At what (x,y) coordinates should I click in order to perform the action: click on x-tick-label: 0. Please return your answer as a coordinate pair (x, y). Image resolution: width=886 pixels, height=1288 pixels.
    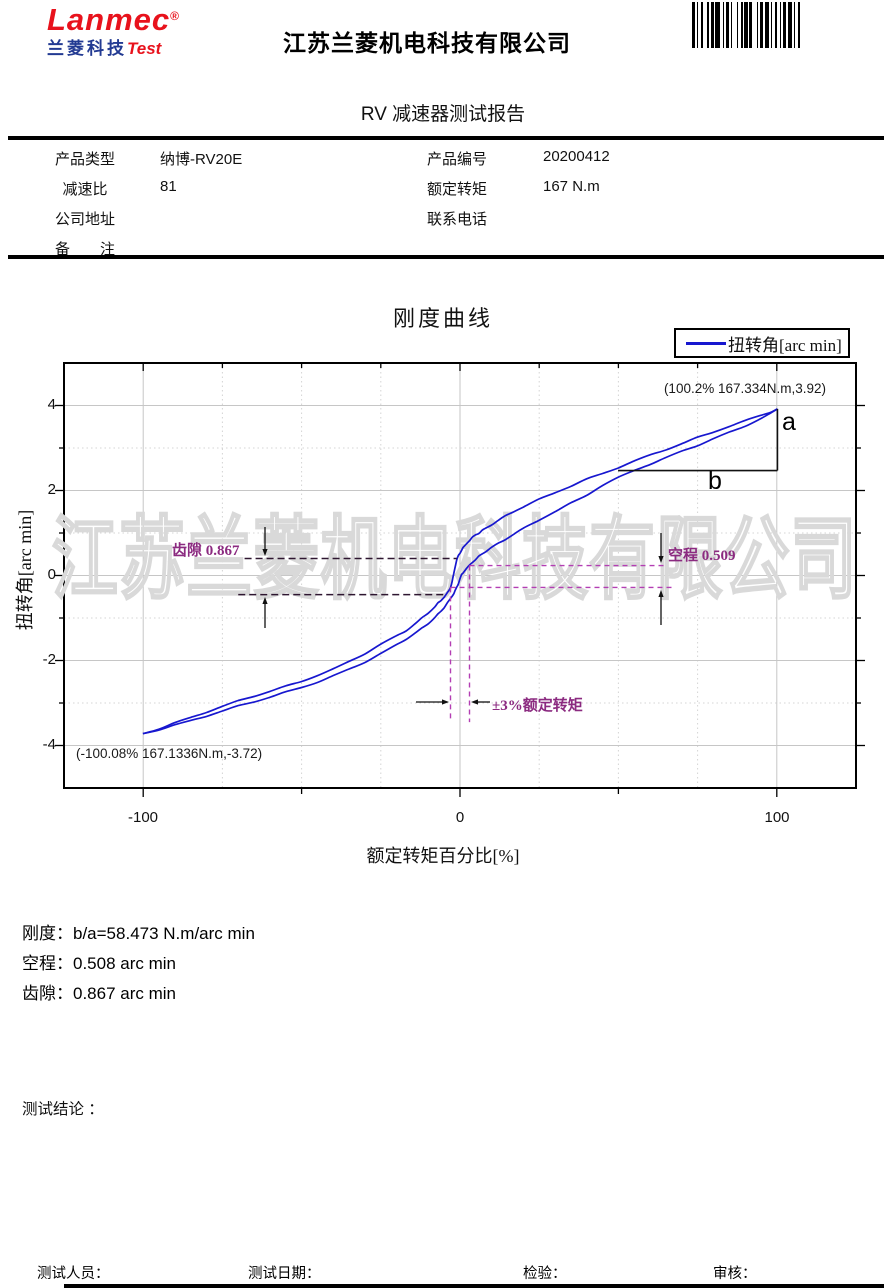
    Looking at the image, I should click on (460, 817).